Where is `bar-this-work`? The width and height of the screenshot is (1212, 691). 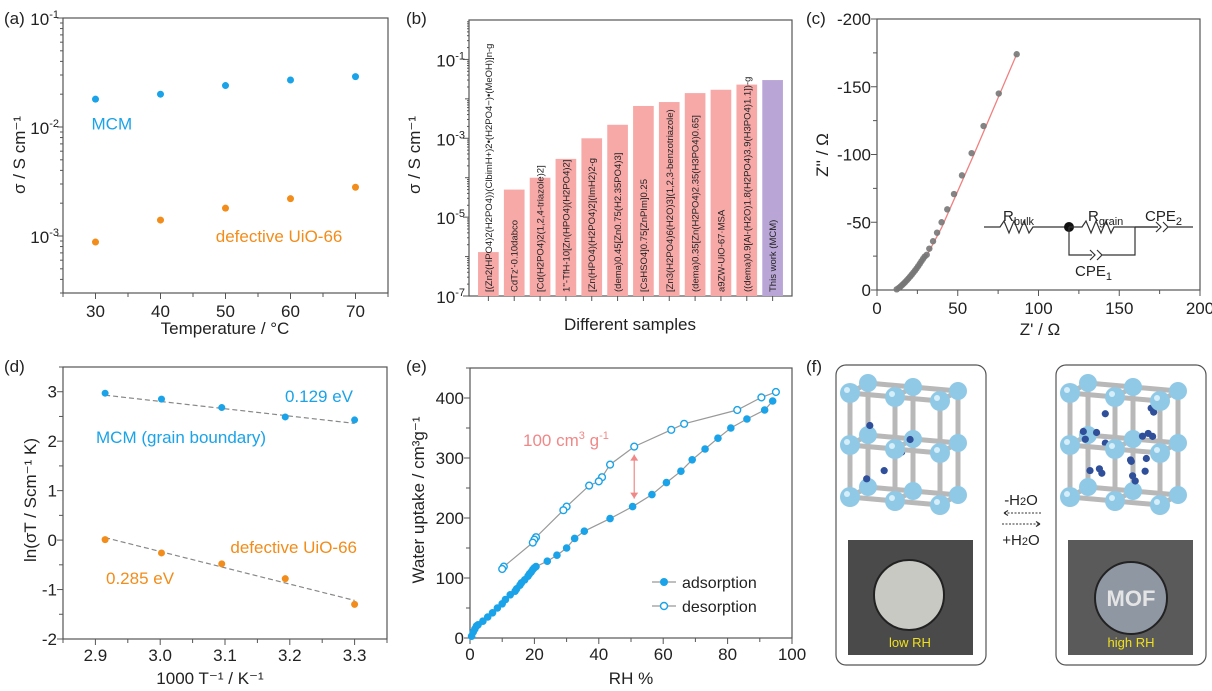 bar-this-work is located at coordinates (772, 188).